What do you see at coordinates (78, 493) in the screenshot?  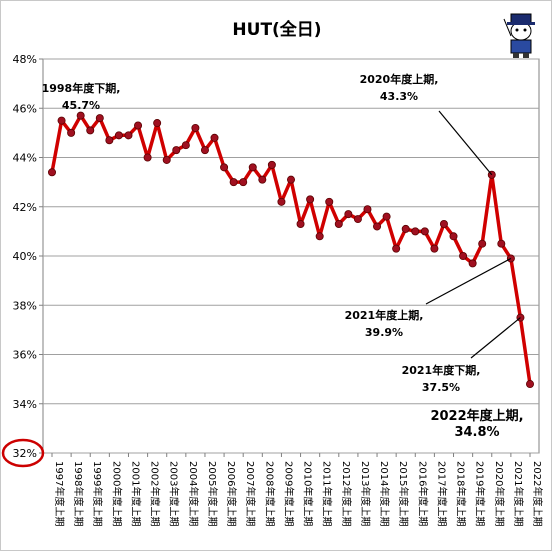 I see `x-tick-label: 1998年度上期` at bounding box center [78, 493].